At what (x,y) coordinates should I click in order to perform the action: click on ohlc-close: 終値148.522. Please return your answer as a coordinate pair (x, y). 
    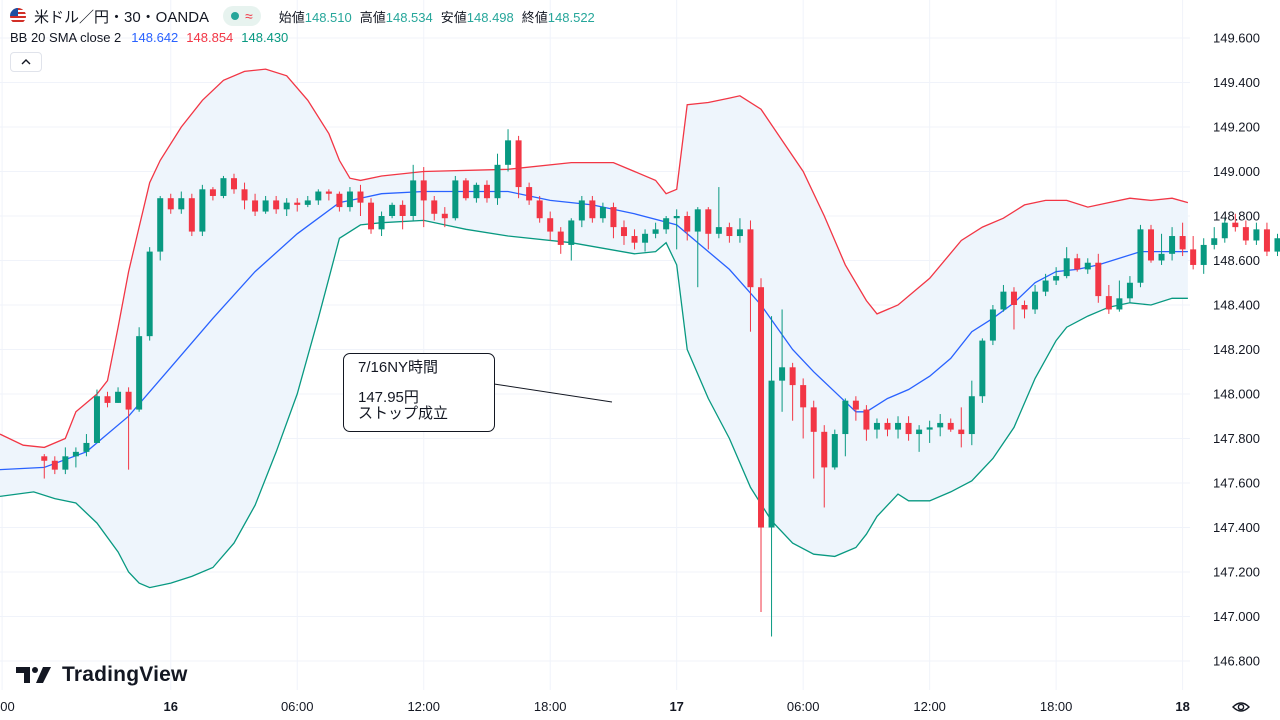
    Looking at the image, I should click on (558, 17).